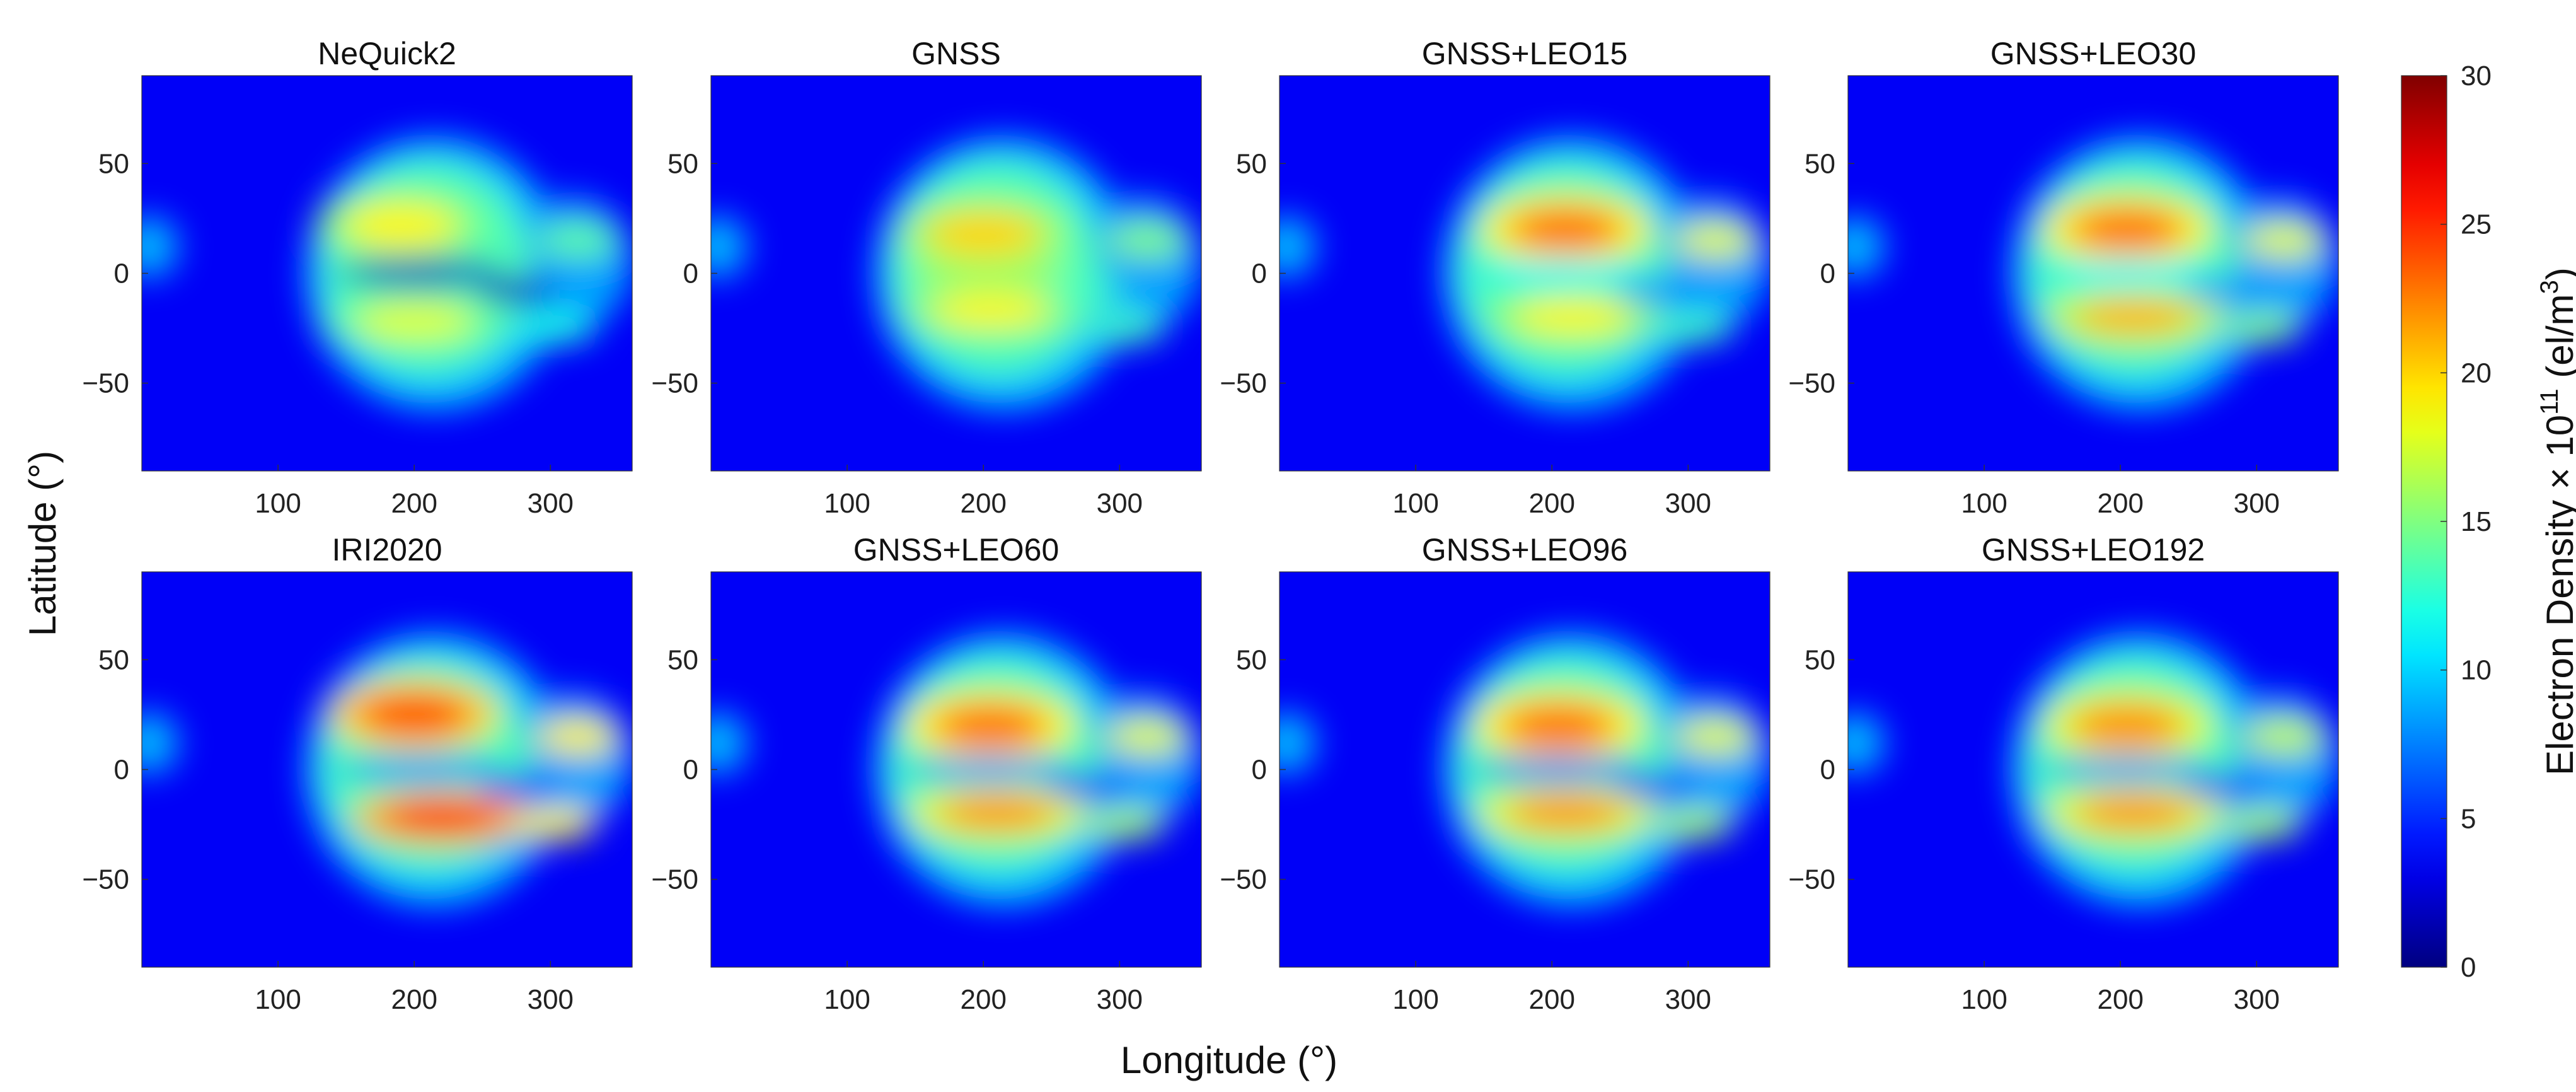 This screenshot has width=2576, height=1092. What do you see at coordinates (2549, 401) in the screenshot?
I see `colorbar-label-part: 11` at bounding box center [2549, 401].